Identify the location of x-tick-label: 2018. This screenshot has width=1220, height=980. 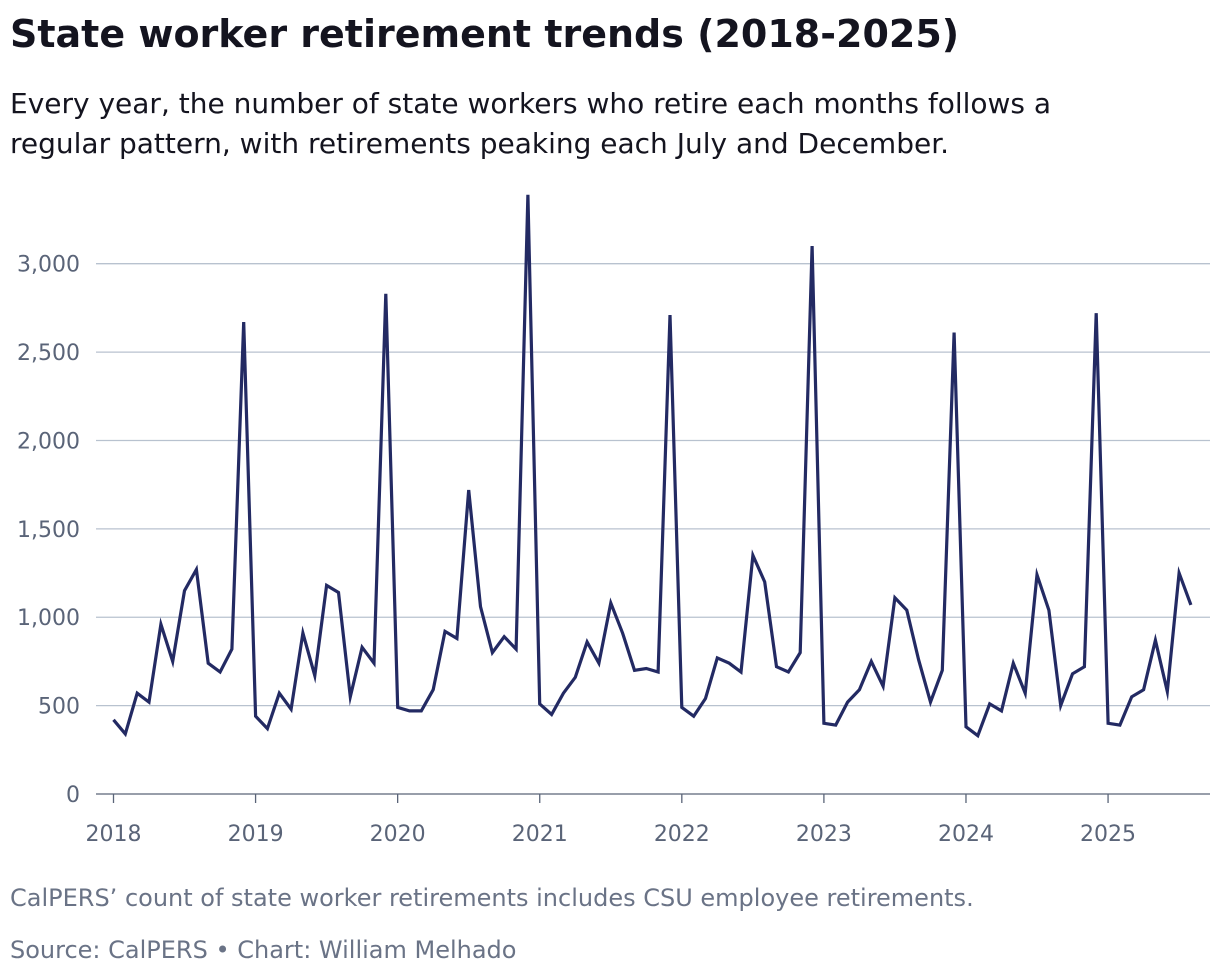
(114, 834).